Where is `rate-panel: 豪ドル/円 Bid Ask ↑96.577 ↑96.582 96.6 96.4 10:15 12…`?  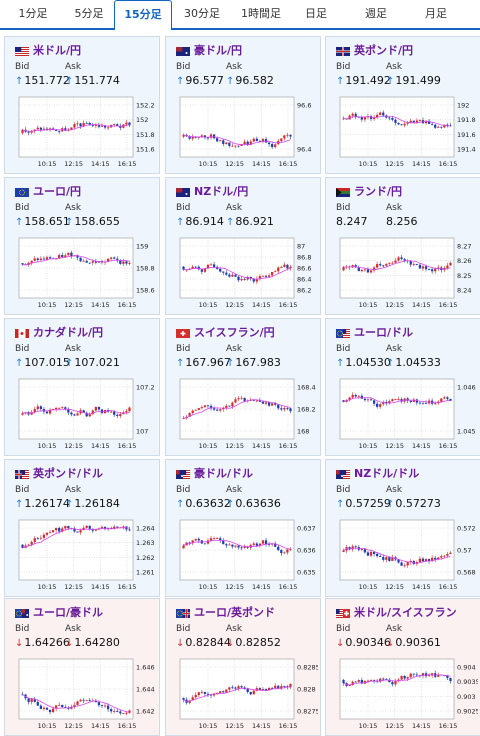
rate-panel: 豪ドル/円 Bid Ask ↑96.577 ↑96.582 96.6 96.4 10:15 12… is located at coordinates (243, 105).